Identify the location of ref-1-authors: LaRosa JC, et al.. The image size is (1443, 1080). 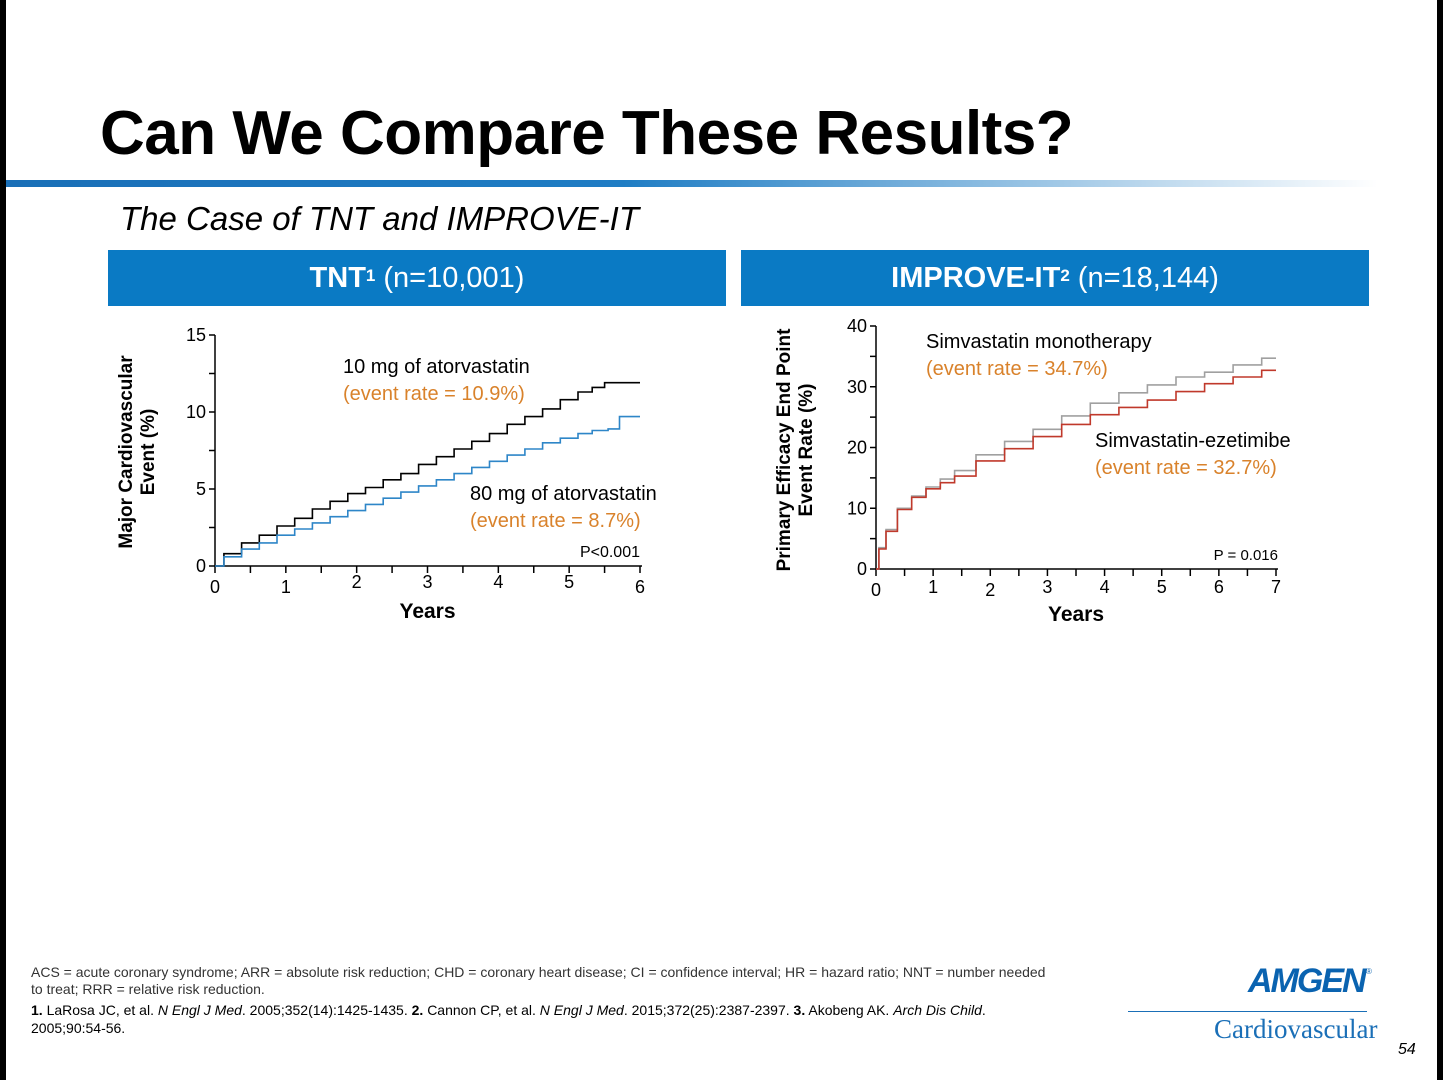
(100, 1010).